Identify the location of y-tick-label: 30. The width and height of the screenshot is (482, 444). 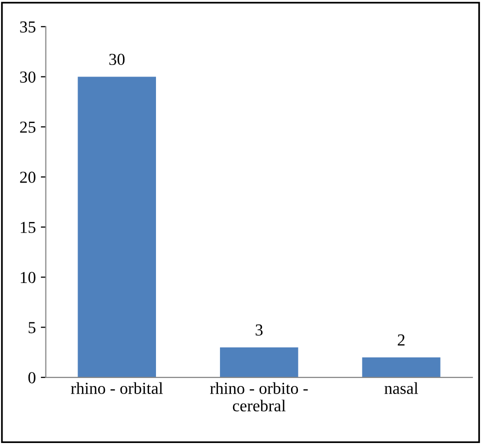
(28, 77).